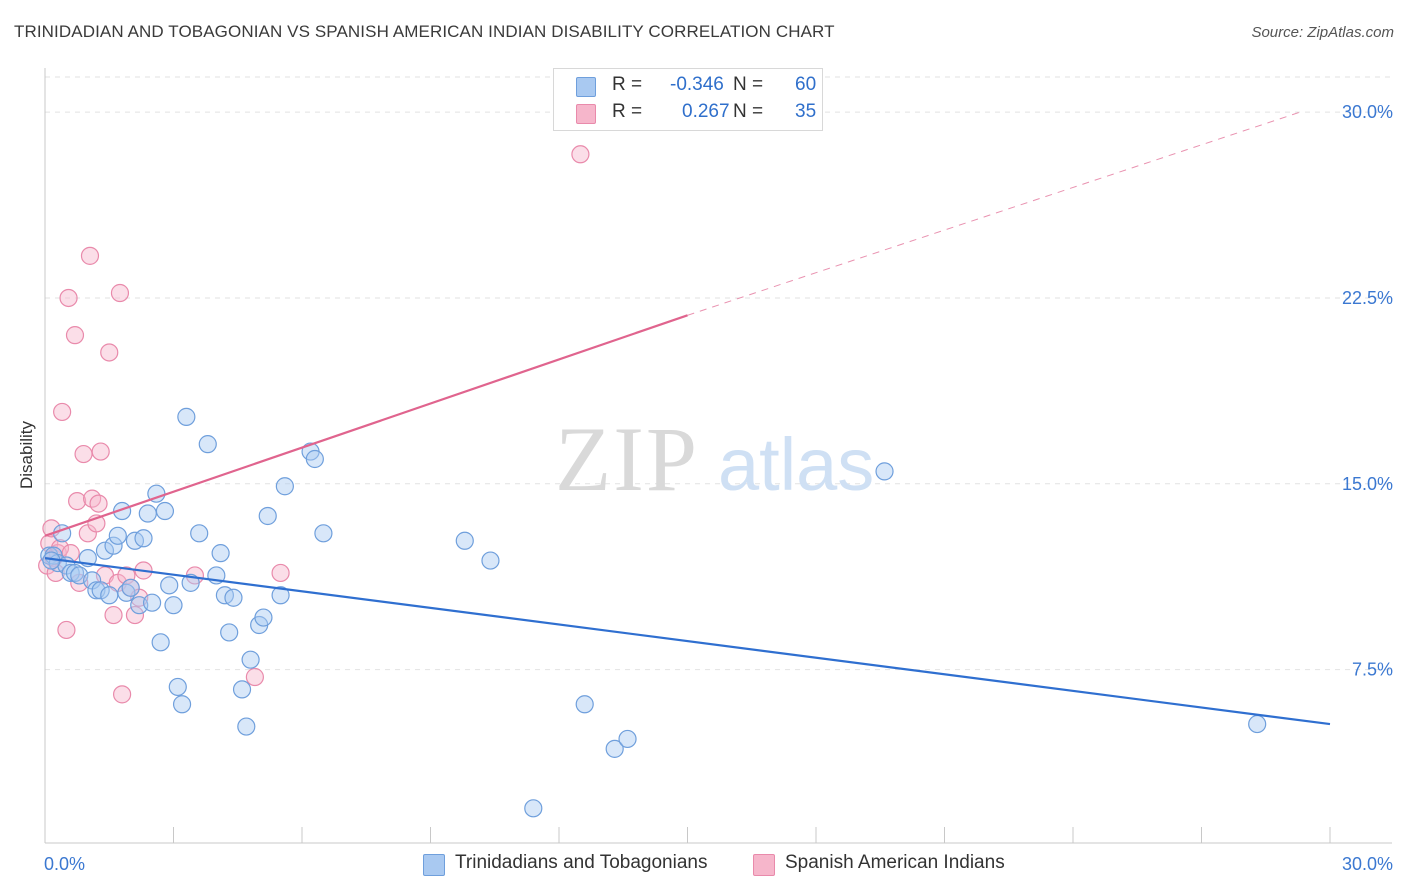  I want to click on y-tick-label: 30.0%, so click(1367, 112).